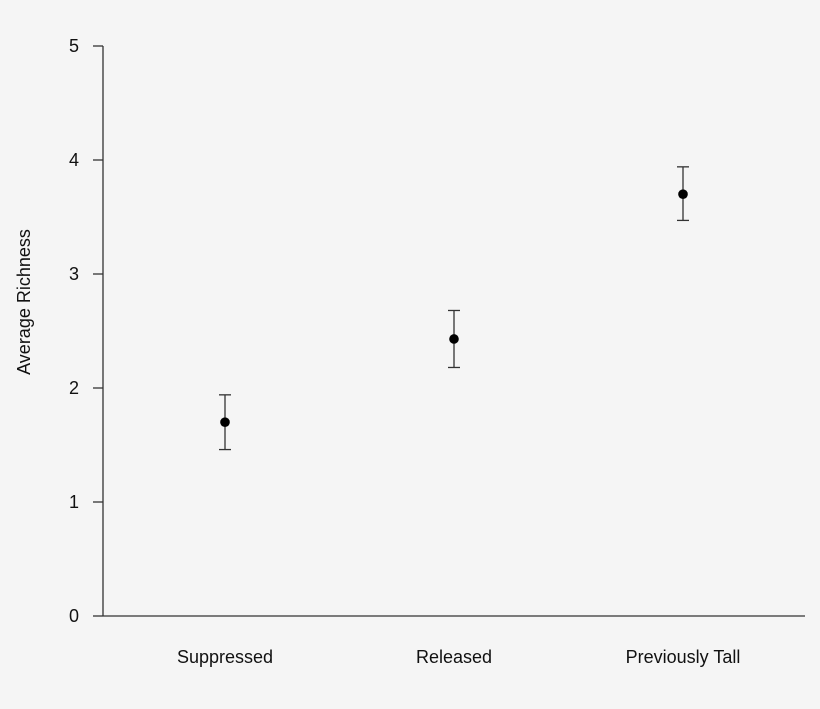 This screenshot has width=820, height=709. I want to click on x-category-label-1: Suppressed, so click(225, 657).